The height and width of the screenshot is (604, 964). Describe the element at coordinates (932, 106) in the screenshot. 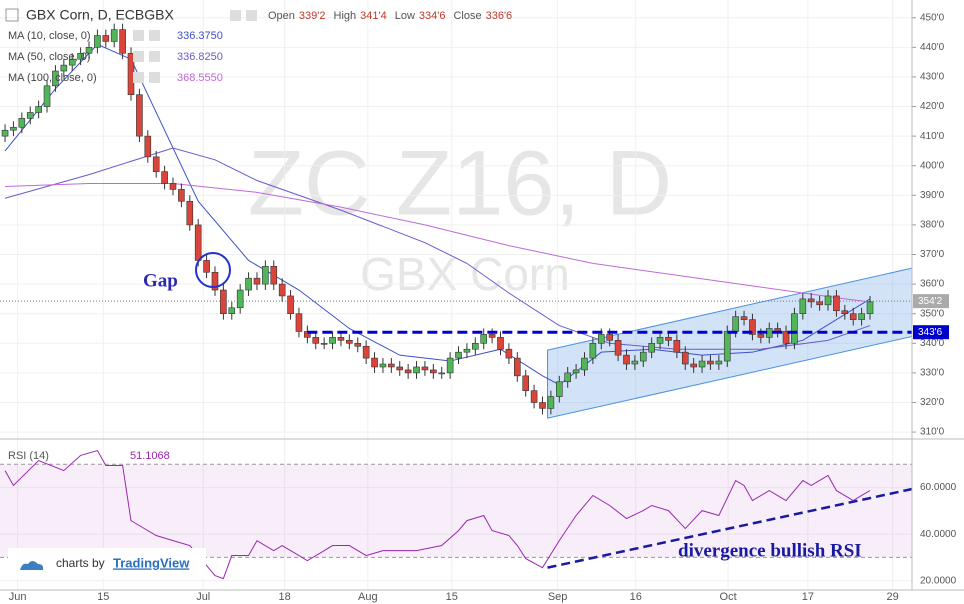

I see `y-tick-label: 420'0` at that location.